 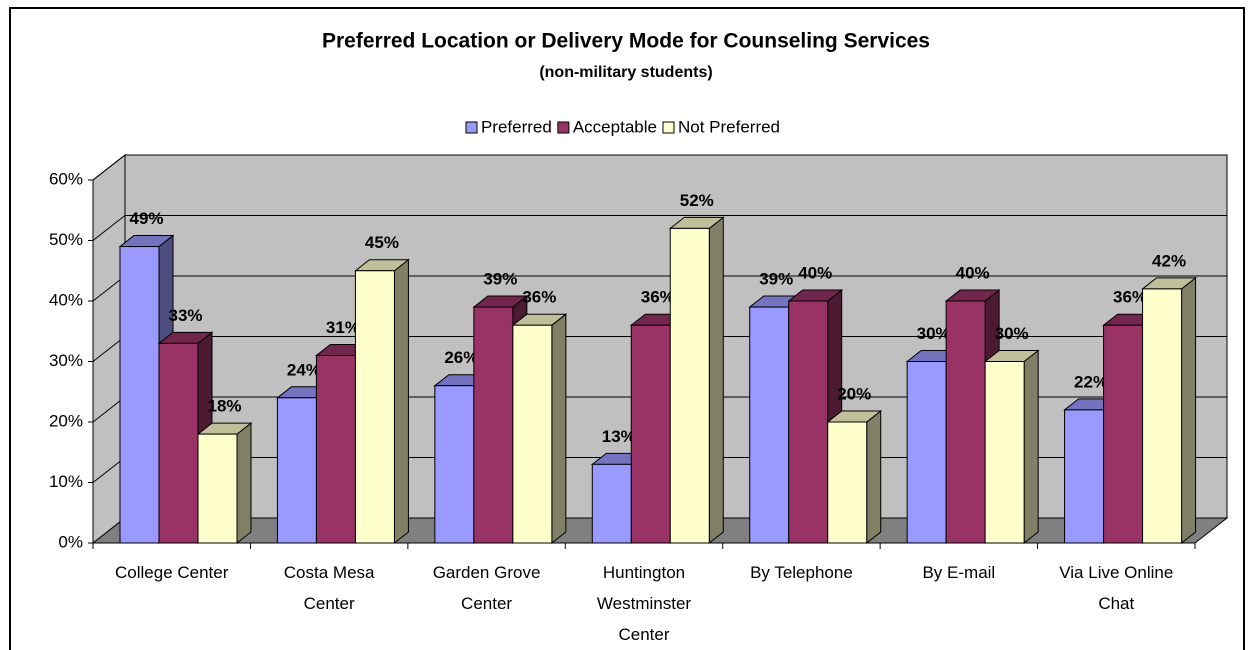 What do you see at coordinates (66, 239) in the screenshot?
I see `y-tick-label: 50%` at bounding box center [66, 239].